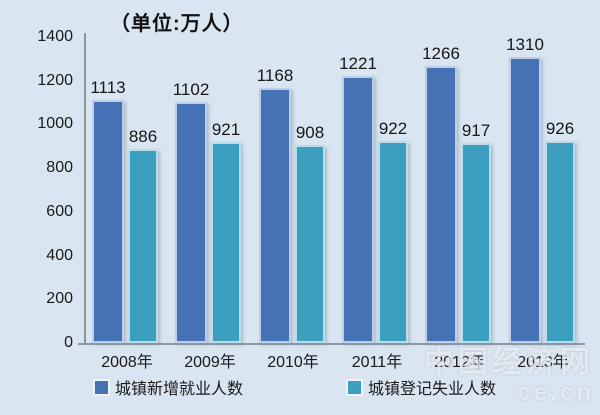  Describe the element at coordinates (59, 299) in the screenshot. I see `y-tick-label-200: 200` at that location.